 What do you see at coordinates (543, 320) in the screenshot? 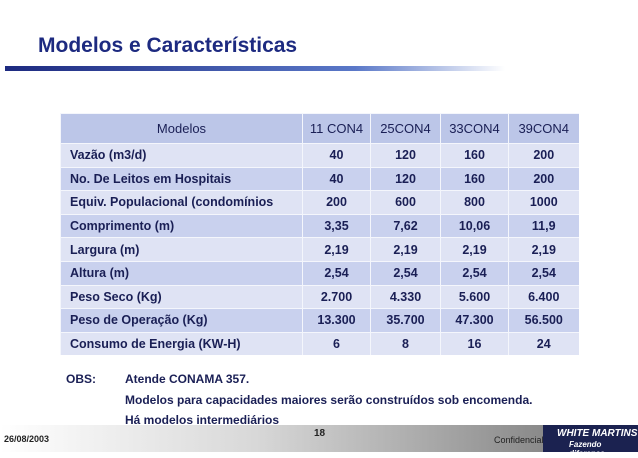
I see `value-cell: 56.500` at bounding box center [543, 320].